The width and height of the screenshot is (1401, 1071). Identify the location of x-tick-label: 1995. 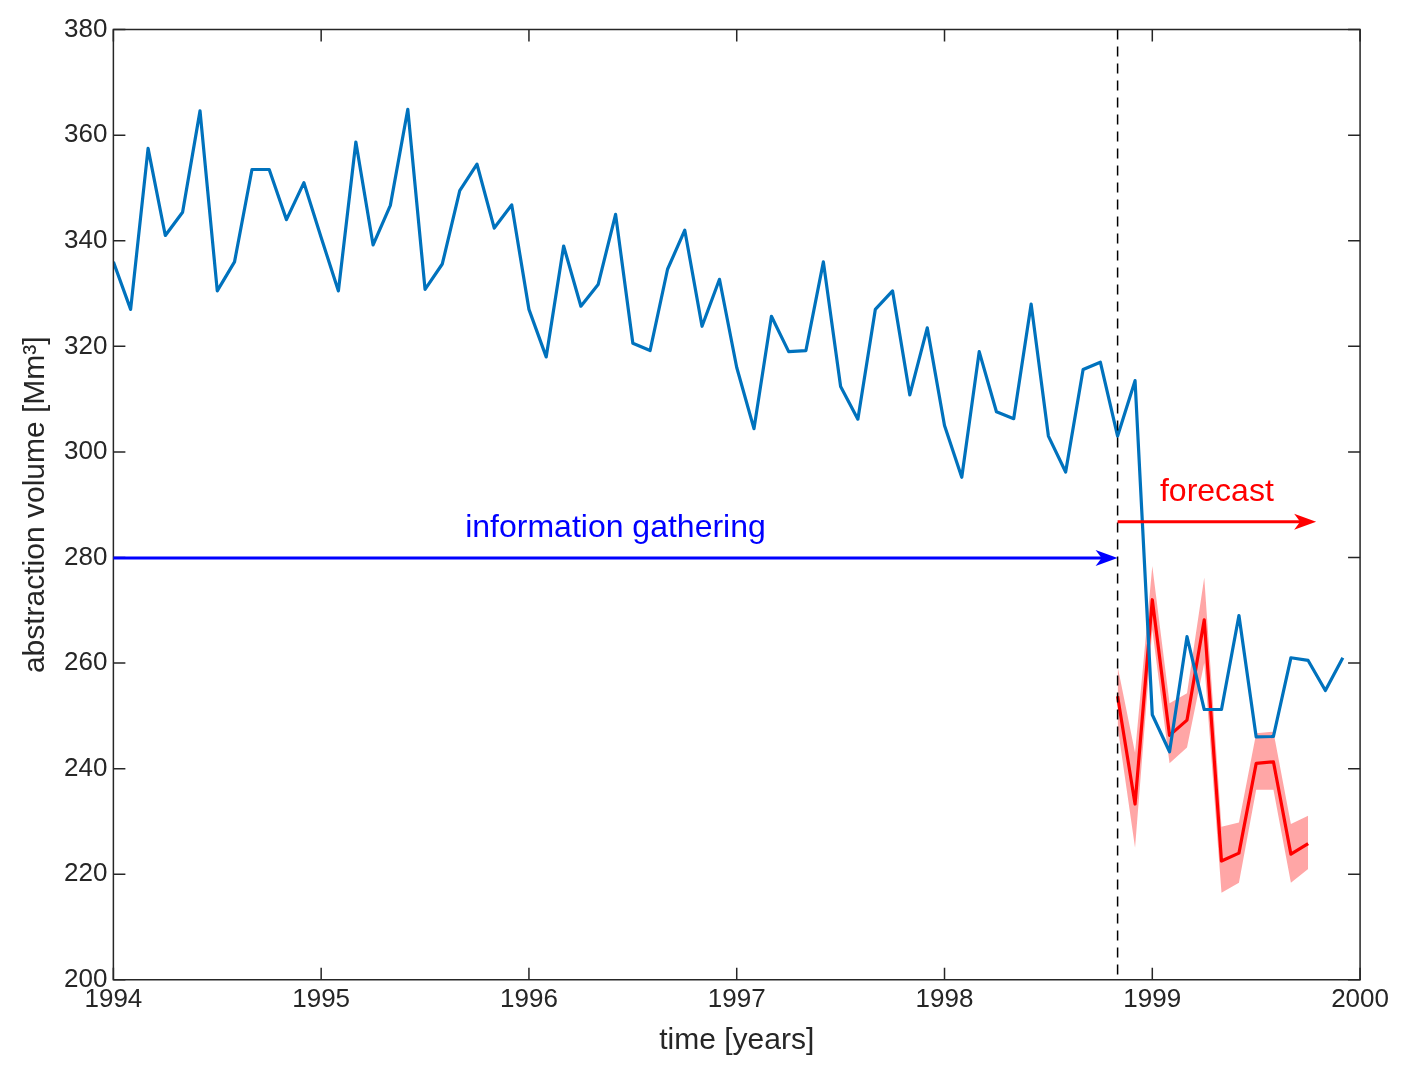
(321, 997).